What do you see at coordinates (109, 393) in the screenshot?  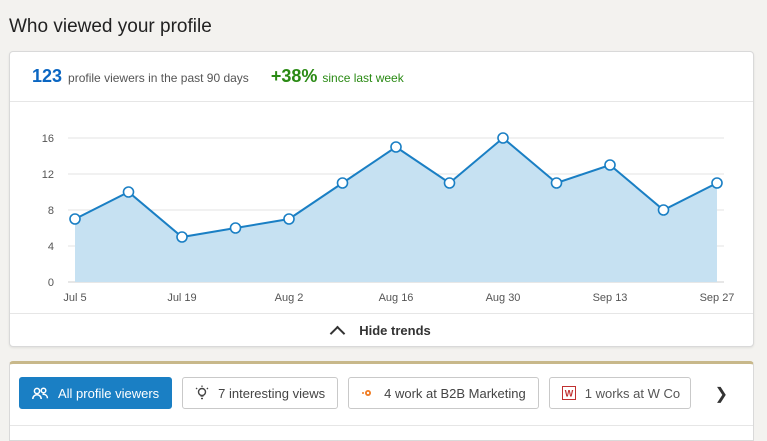 I see `filter-label: All profile viewers` at bounding box center [109, 393].